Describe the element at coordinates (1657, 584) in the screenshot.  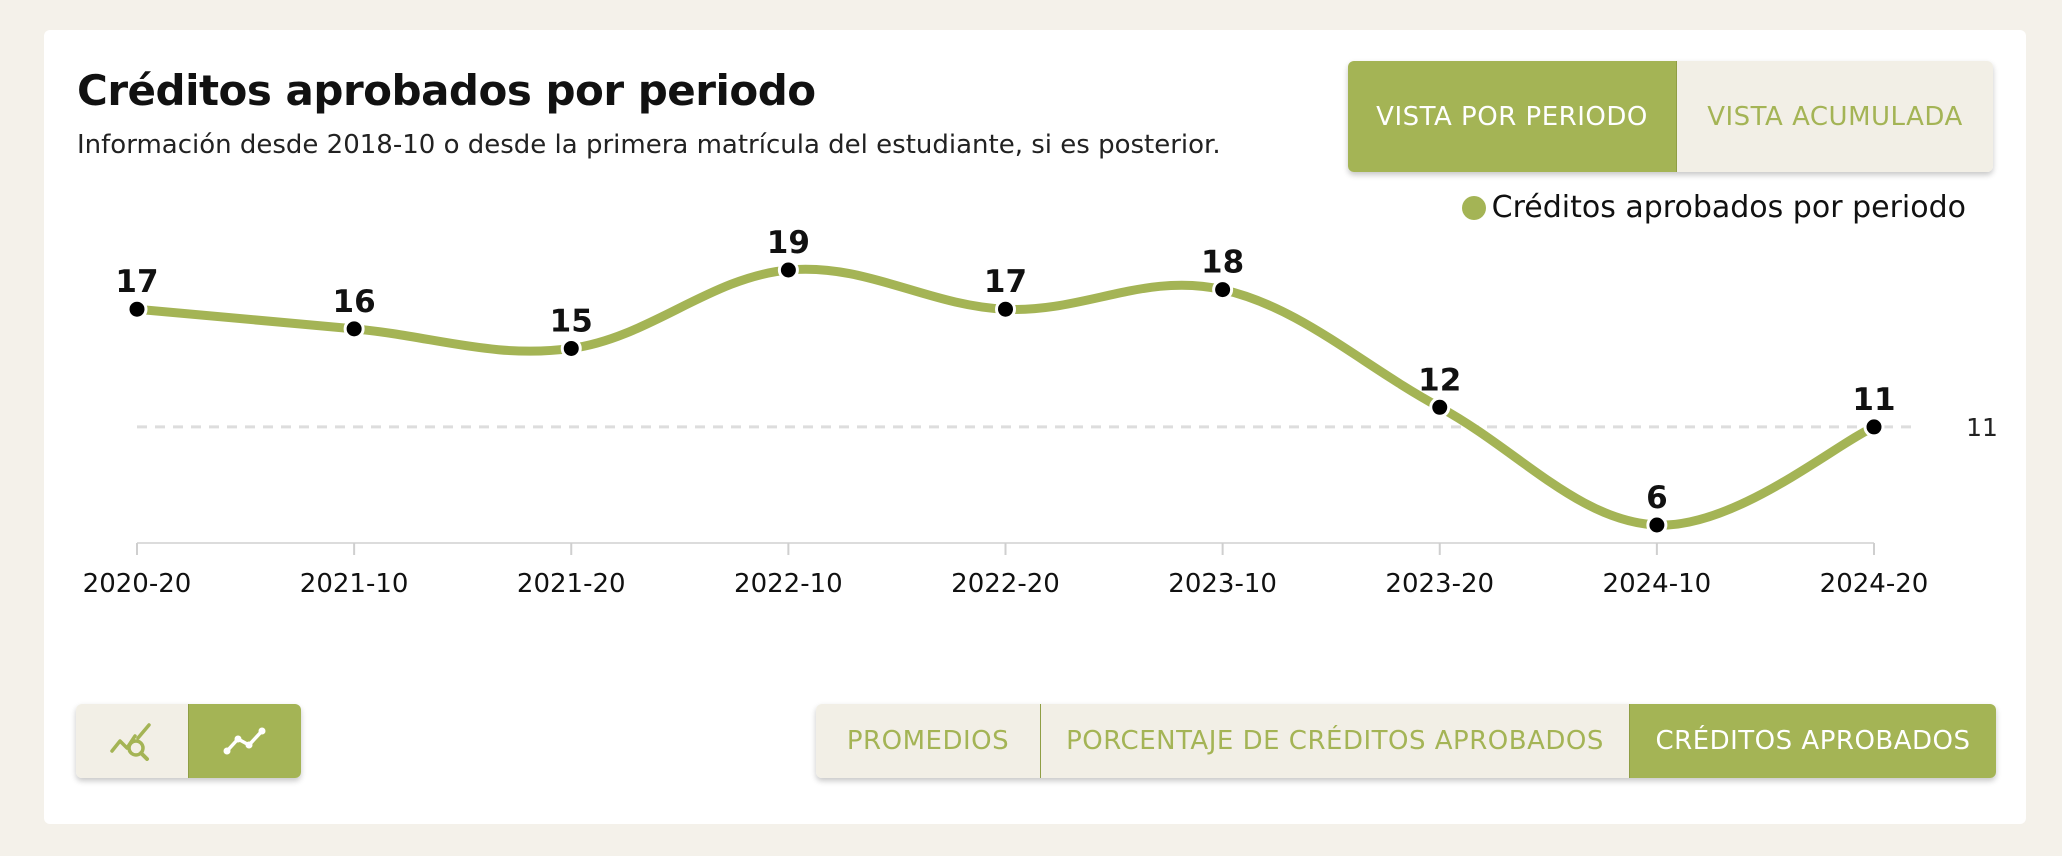
I see `x-tick-label: 2024-10` at that location.